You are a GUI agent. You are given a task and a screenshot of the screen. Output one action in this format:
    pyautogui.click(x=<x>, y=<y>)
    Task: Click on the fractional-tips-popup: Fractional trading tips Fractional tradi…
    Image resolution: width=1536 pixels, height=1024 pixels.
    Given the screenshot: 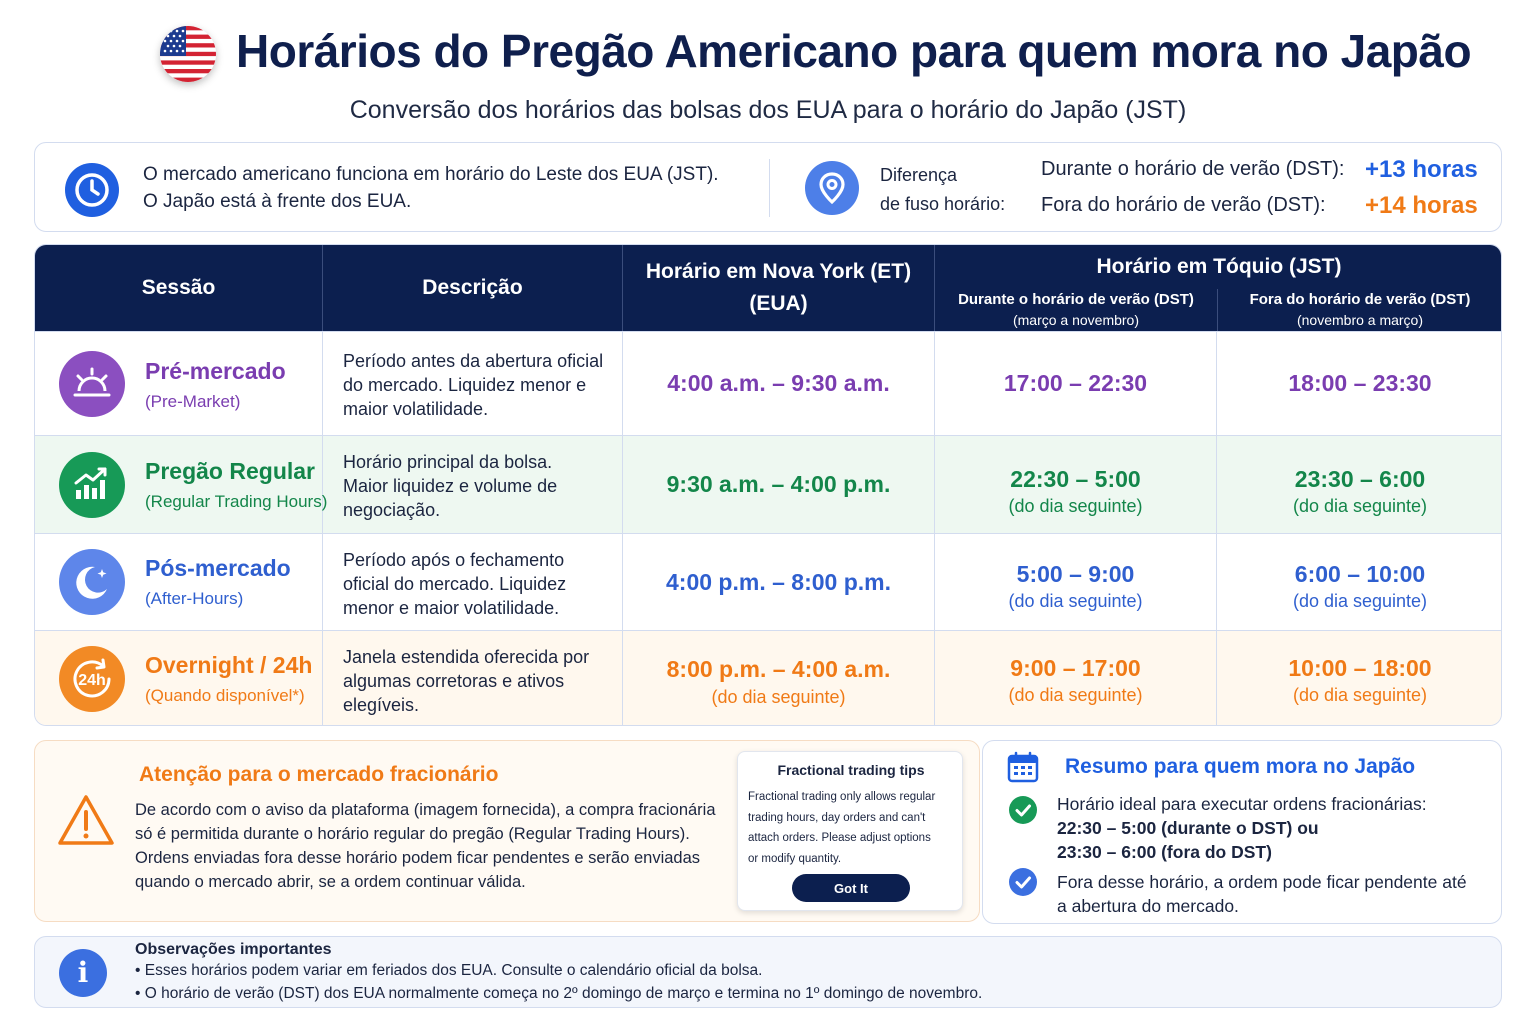 What is the action you would take?
    pyautogui.click(x=850, y=831)
    